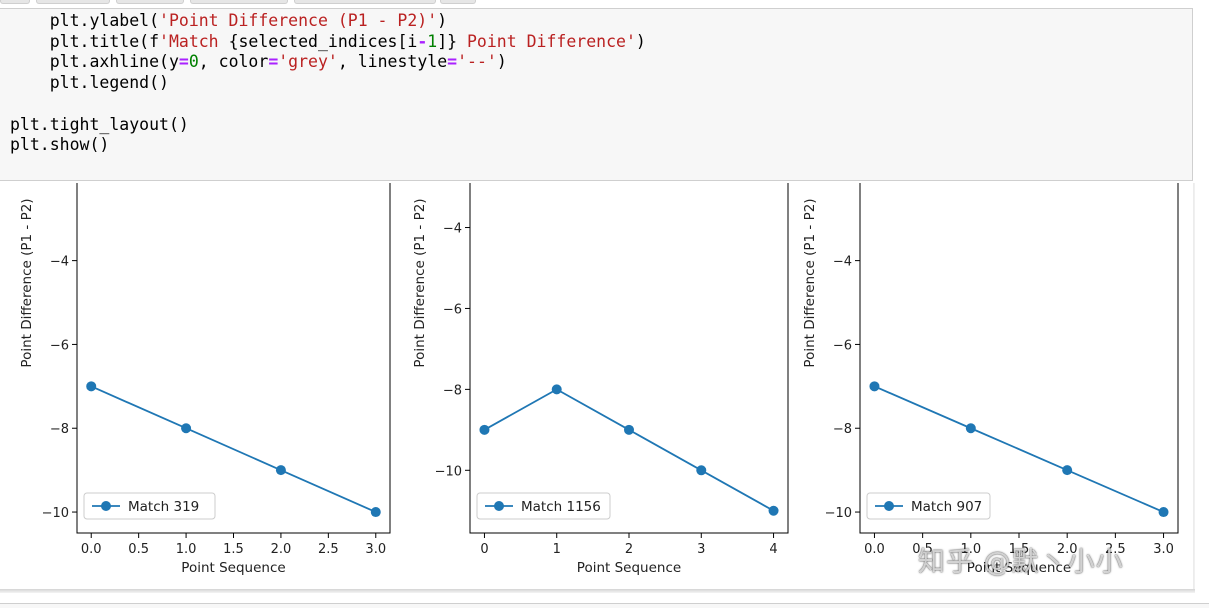  What do you see at coordinates (193, 62) in the screenshot?
I see `code-token: 0` at bounding box center [193, 62].